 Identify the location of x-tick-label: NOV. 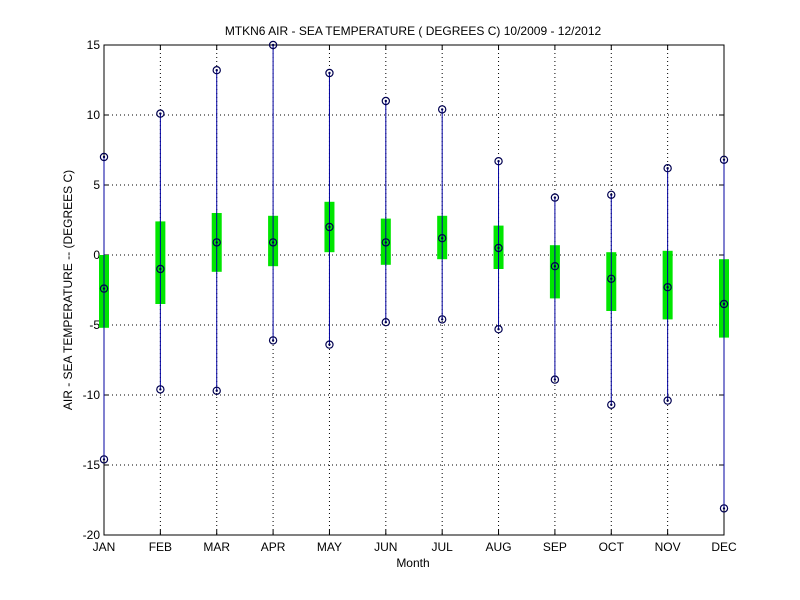
(668, 547).